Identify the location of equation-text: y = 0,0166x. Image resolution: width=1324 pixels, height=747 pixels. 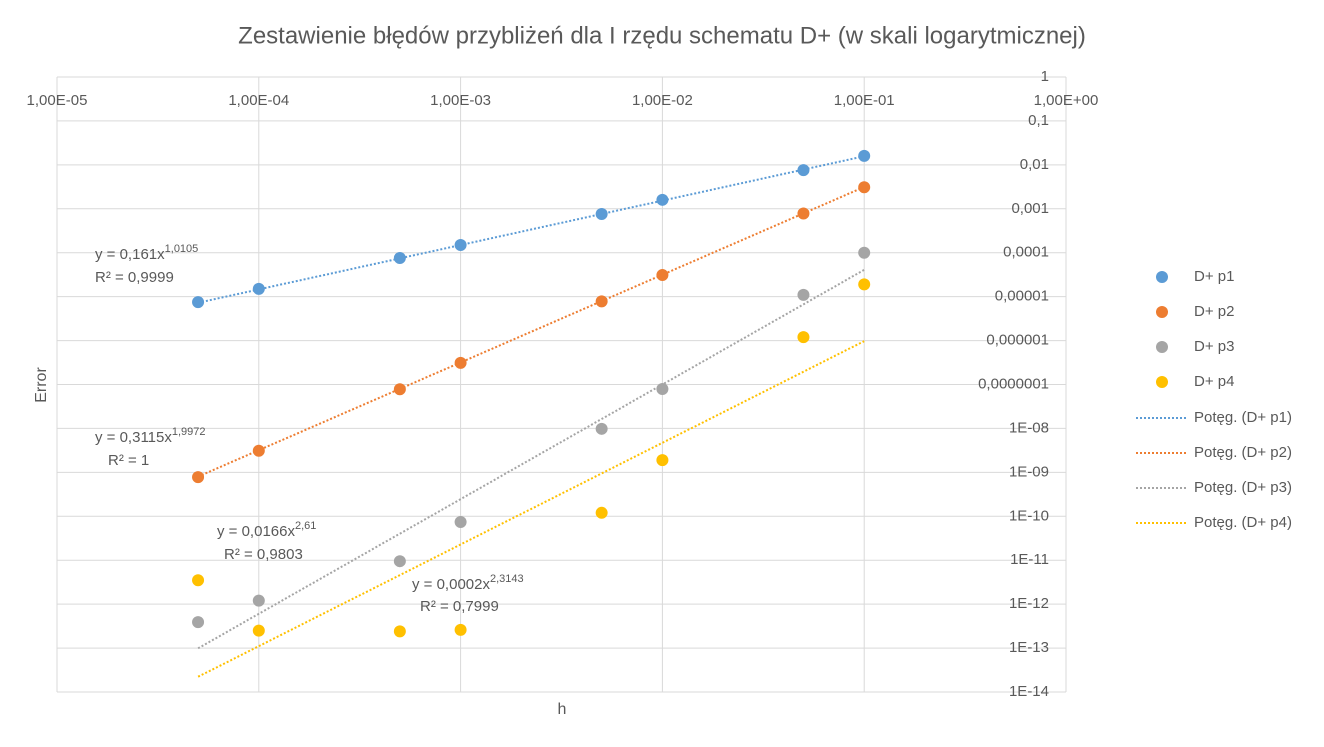
(256, 531).